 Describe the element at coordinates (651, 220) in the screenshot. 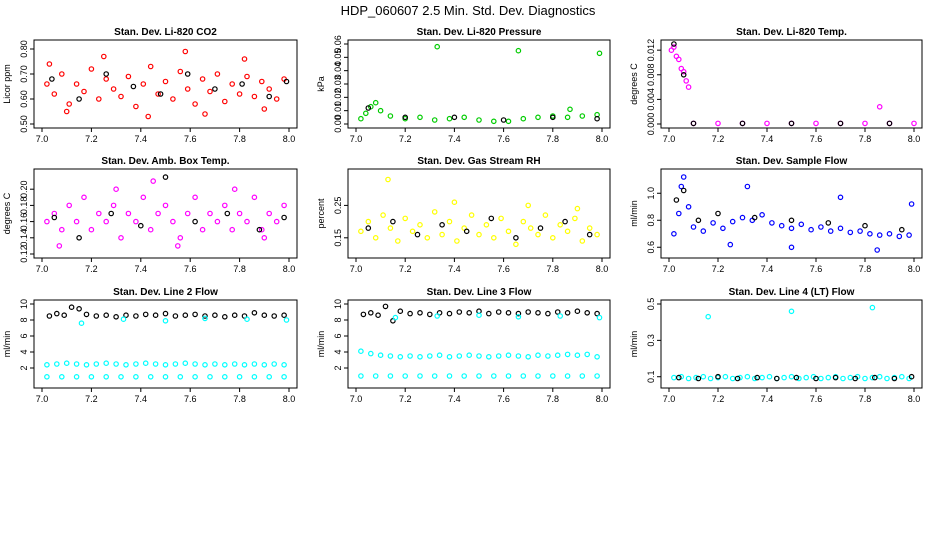

I see `y-tick-label: 0.8` at that location.